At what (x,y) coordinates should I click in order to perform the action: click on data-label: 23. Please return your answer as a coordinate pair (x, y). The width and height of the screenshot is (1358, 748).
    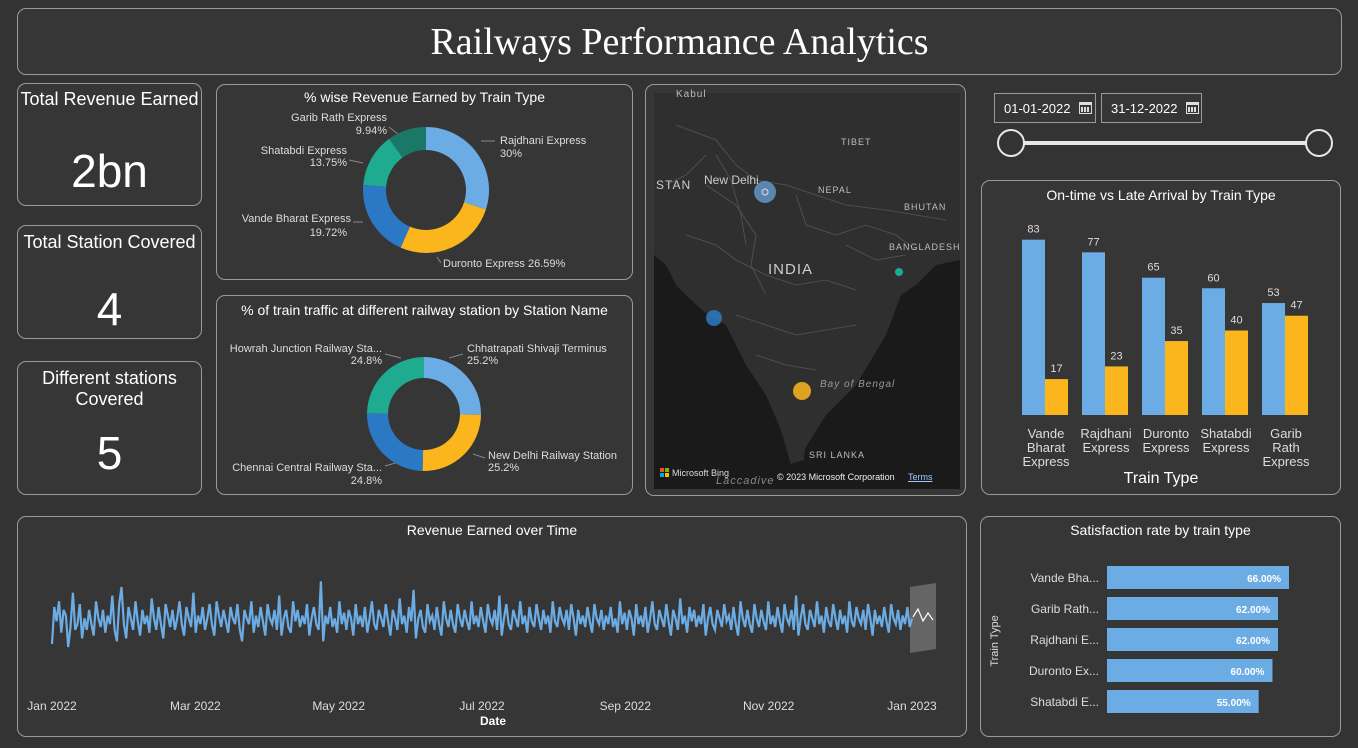
    Looking at the image, I should click on (1116, 356).